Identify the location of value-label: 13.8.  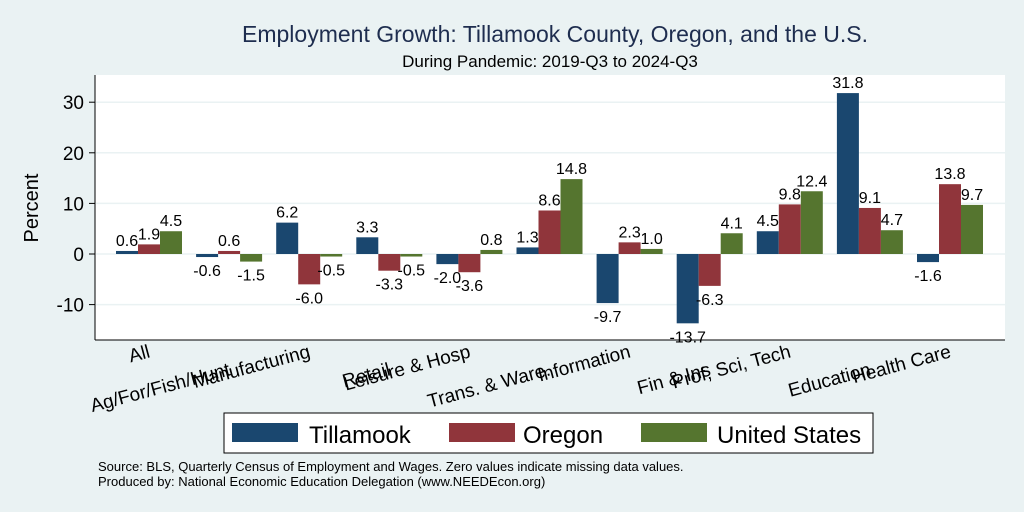
(949, 174).